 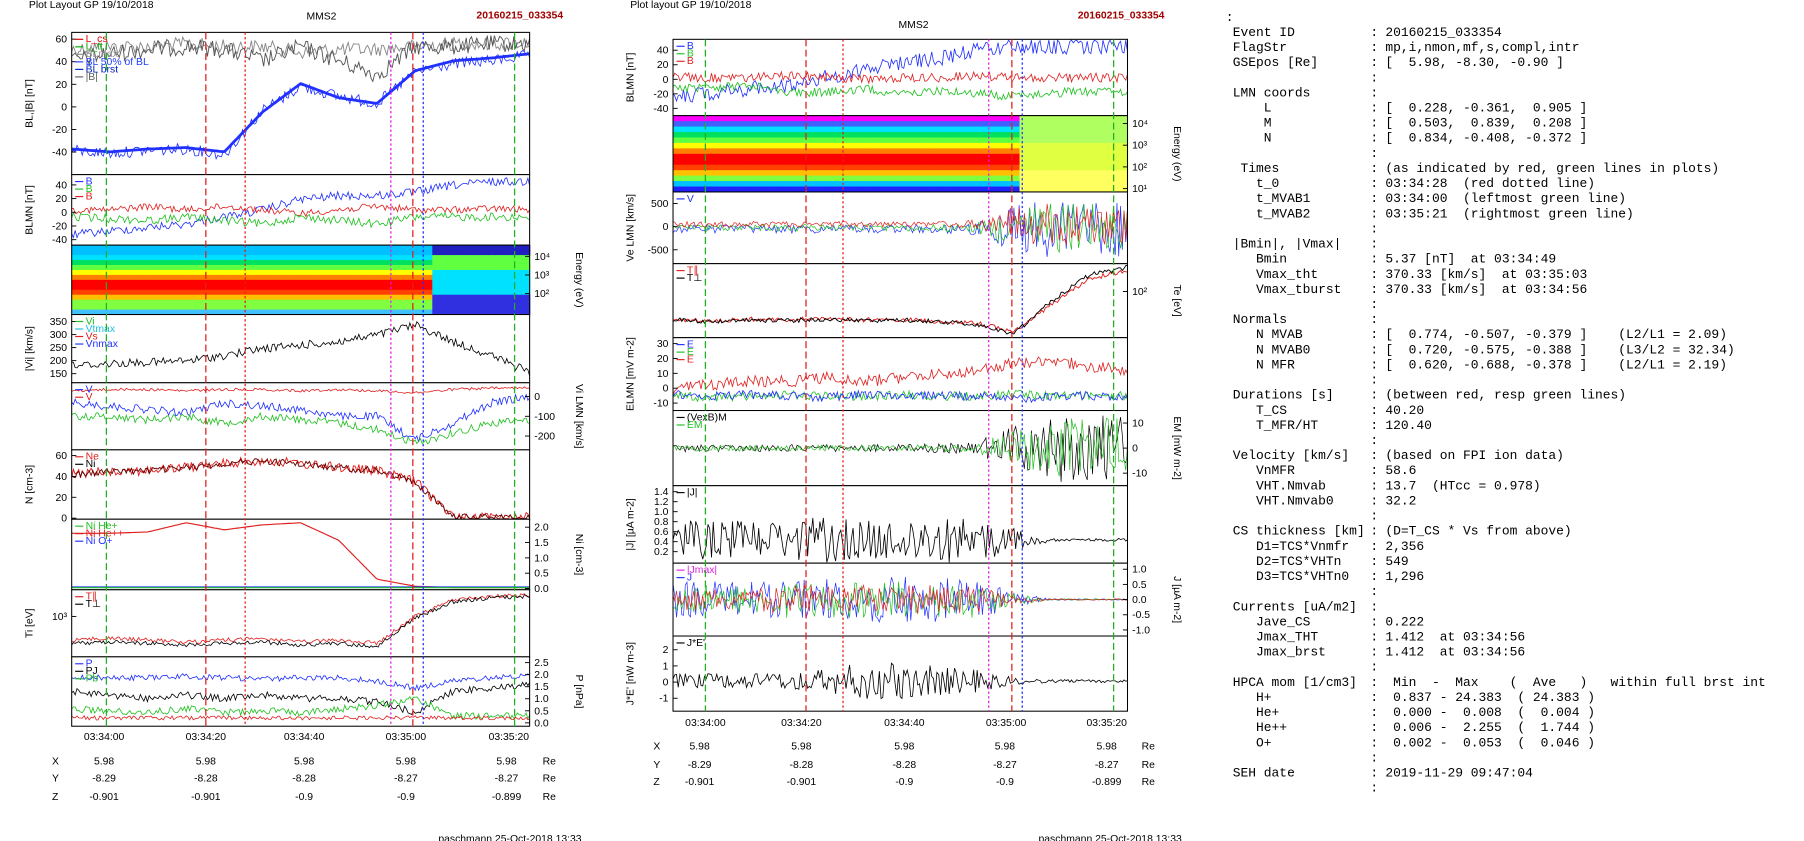 What do you see at coordinates (900, 396) in the screenshot?
I see `trace` at bounding box center [900, 396].